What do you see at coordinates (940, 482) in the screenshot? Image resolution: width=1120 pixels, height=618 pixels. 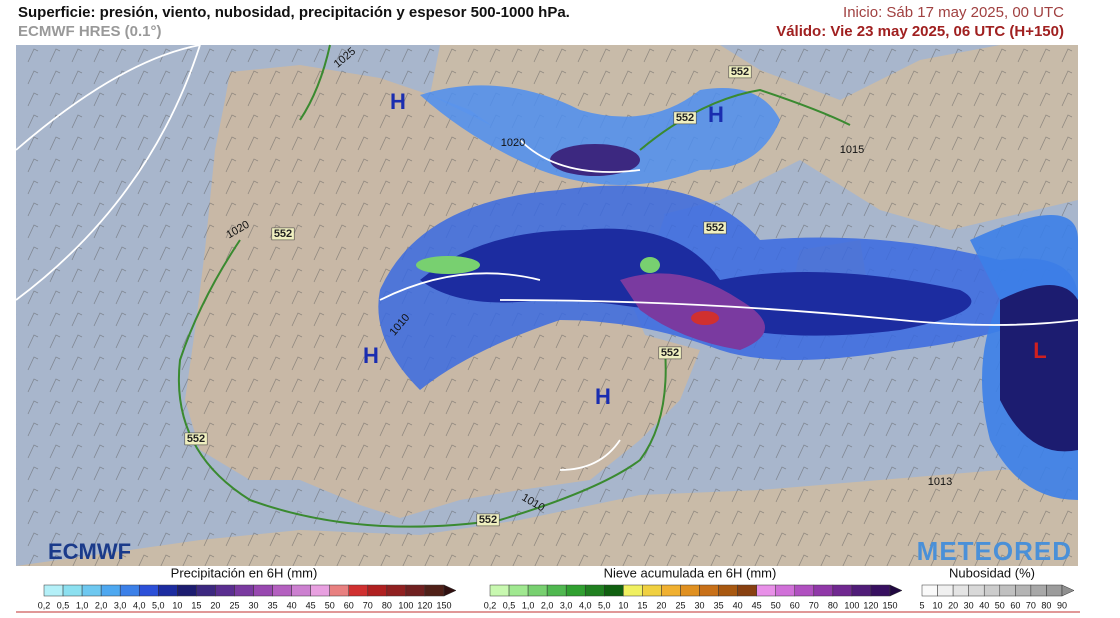 I see `isobar-label: 1013` at bounding box center [940, 482].